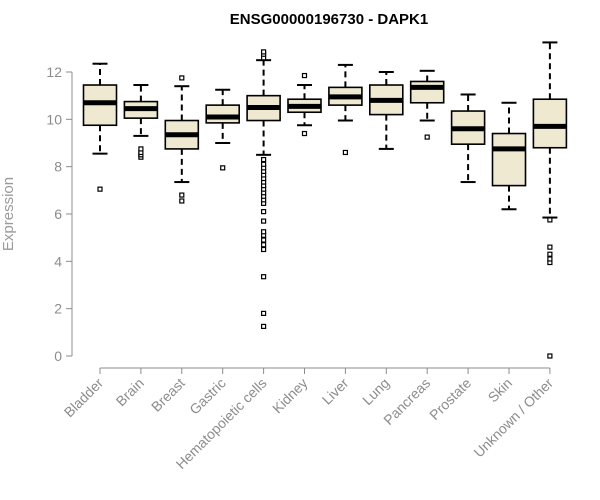 The height and width of the screenshot is (500, 600). Describe the element at coordinates (58, 356) in the screenshot. I see `y-tick-label: 0` at that location.